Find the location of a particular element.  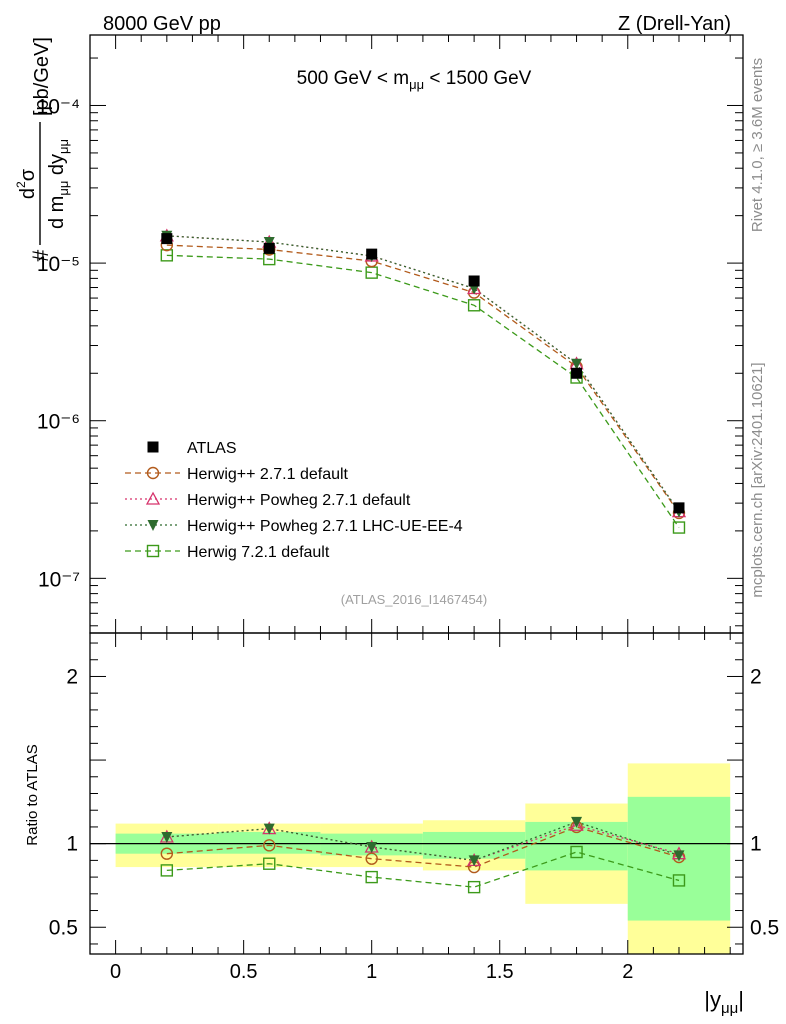

ratio-y-tick-label-right: 2 is located at coordinates (756, 676).